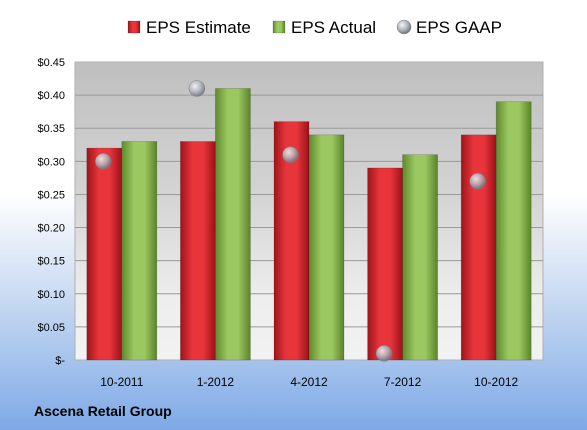 The width and height of the screenshot is (587, 430). Describe the element at coordinates (103, 411) in the screenshot. I see `company-name: Ascena Retail Group` at that location.